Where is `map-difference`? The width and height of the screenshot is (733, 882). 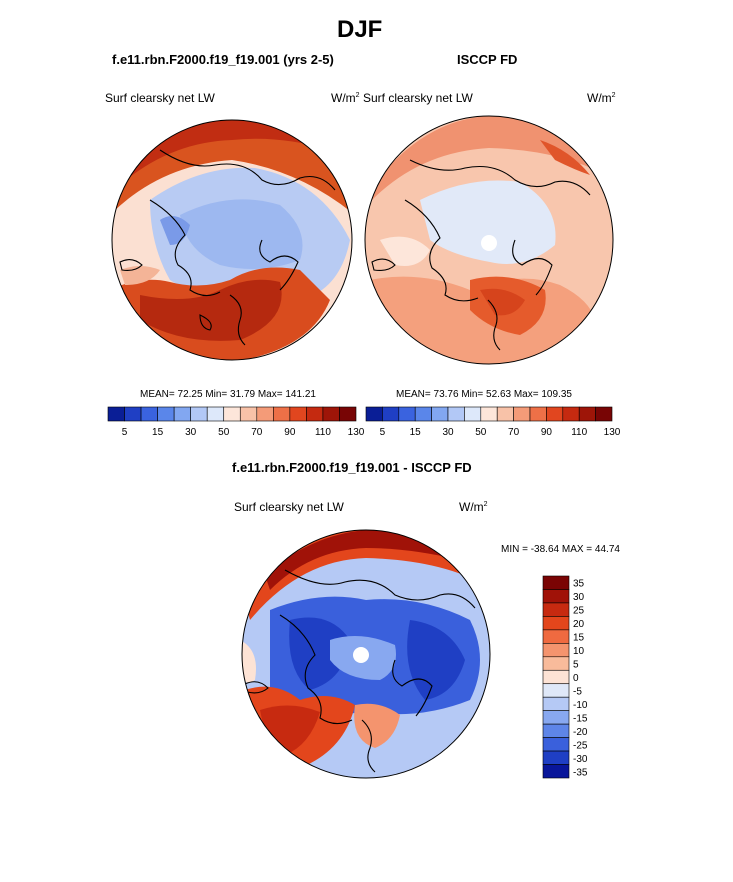
map-difference is located at coordinates (366, 654).